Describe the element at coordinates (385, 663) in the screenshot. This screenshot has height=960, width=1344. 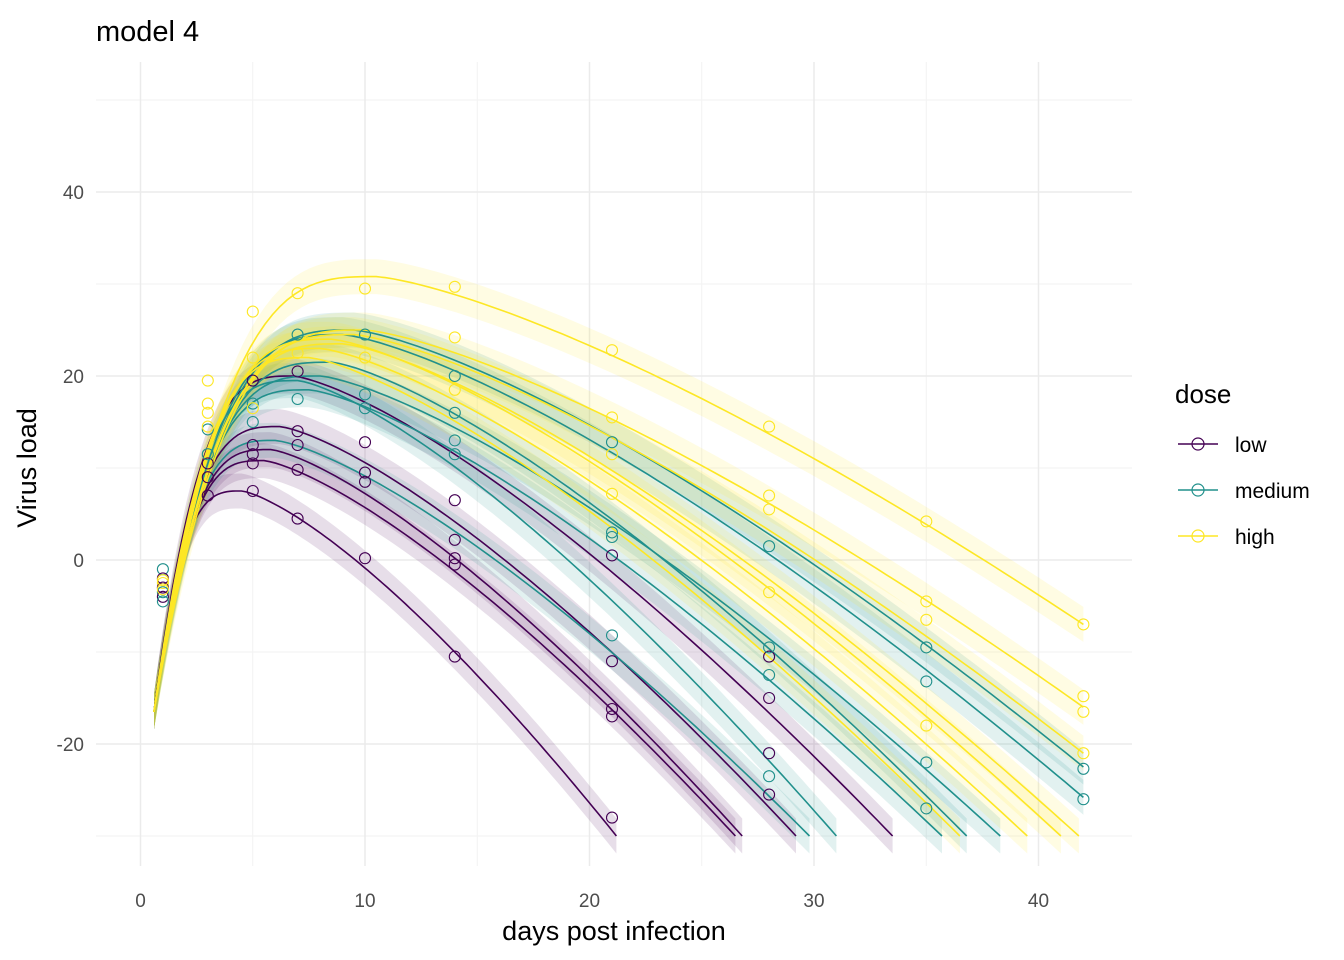
I see `line-low` at that location.